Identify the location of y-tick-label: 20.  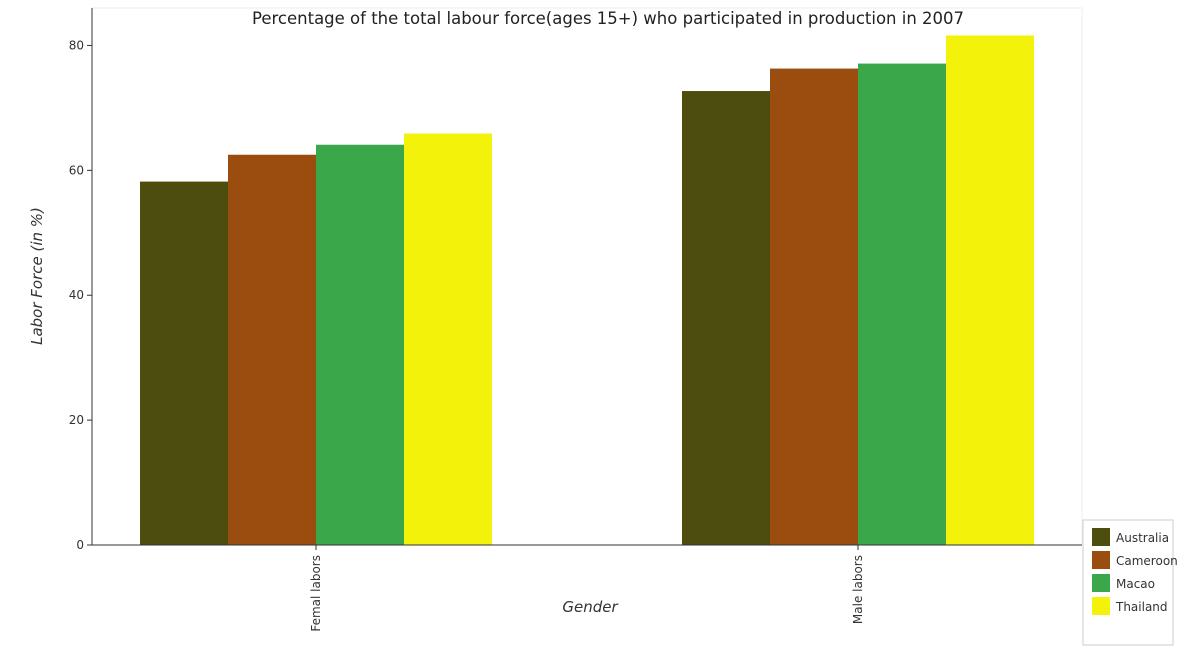
(76, 420).